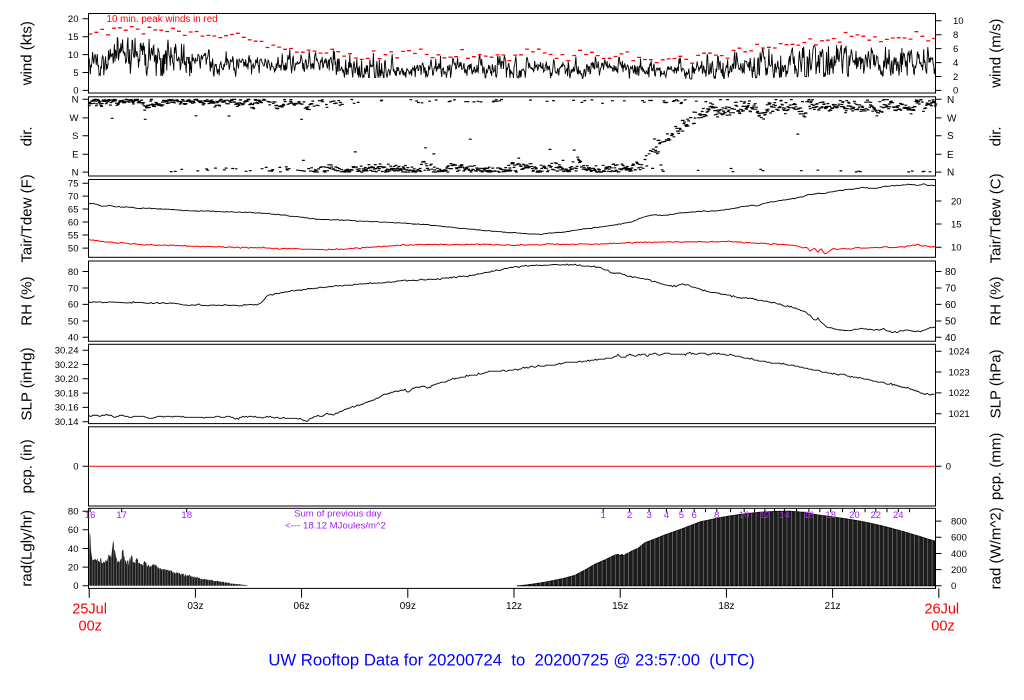  What do you see at coordinates (67, 393) in the screenshot?
I see `svg-text: 30.18` at bounding box center [67, 393].